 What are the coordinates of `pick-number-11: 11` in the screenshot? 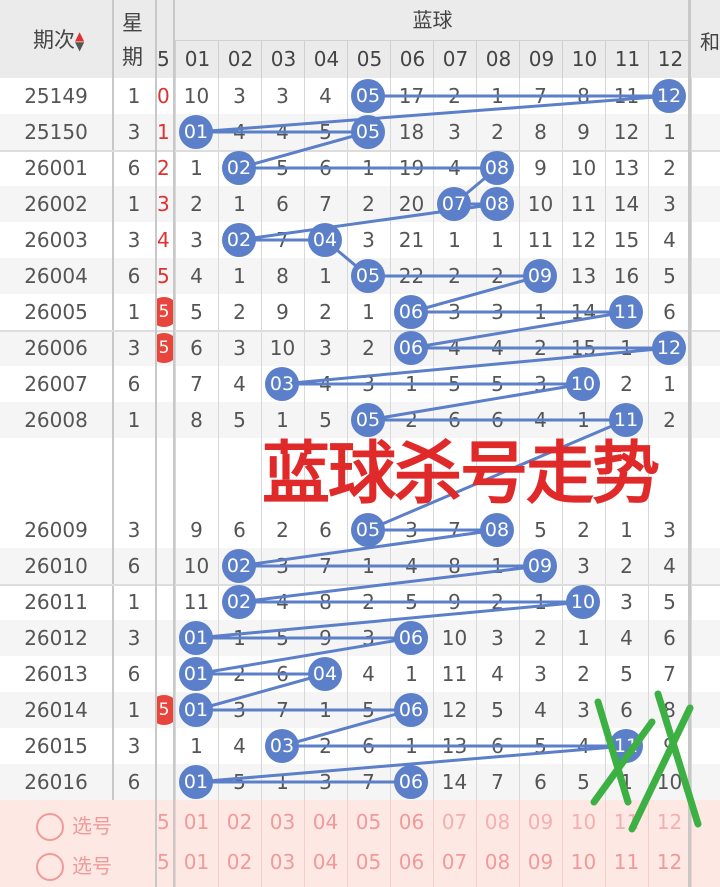 It's located at (626, 862).